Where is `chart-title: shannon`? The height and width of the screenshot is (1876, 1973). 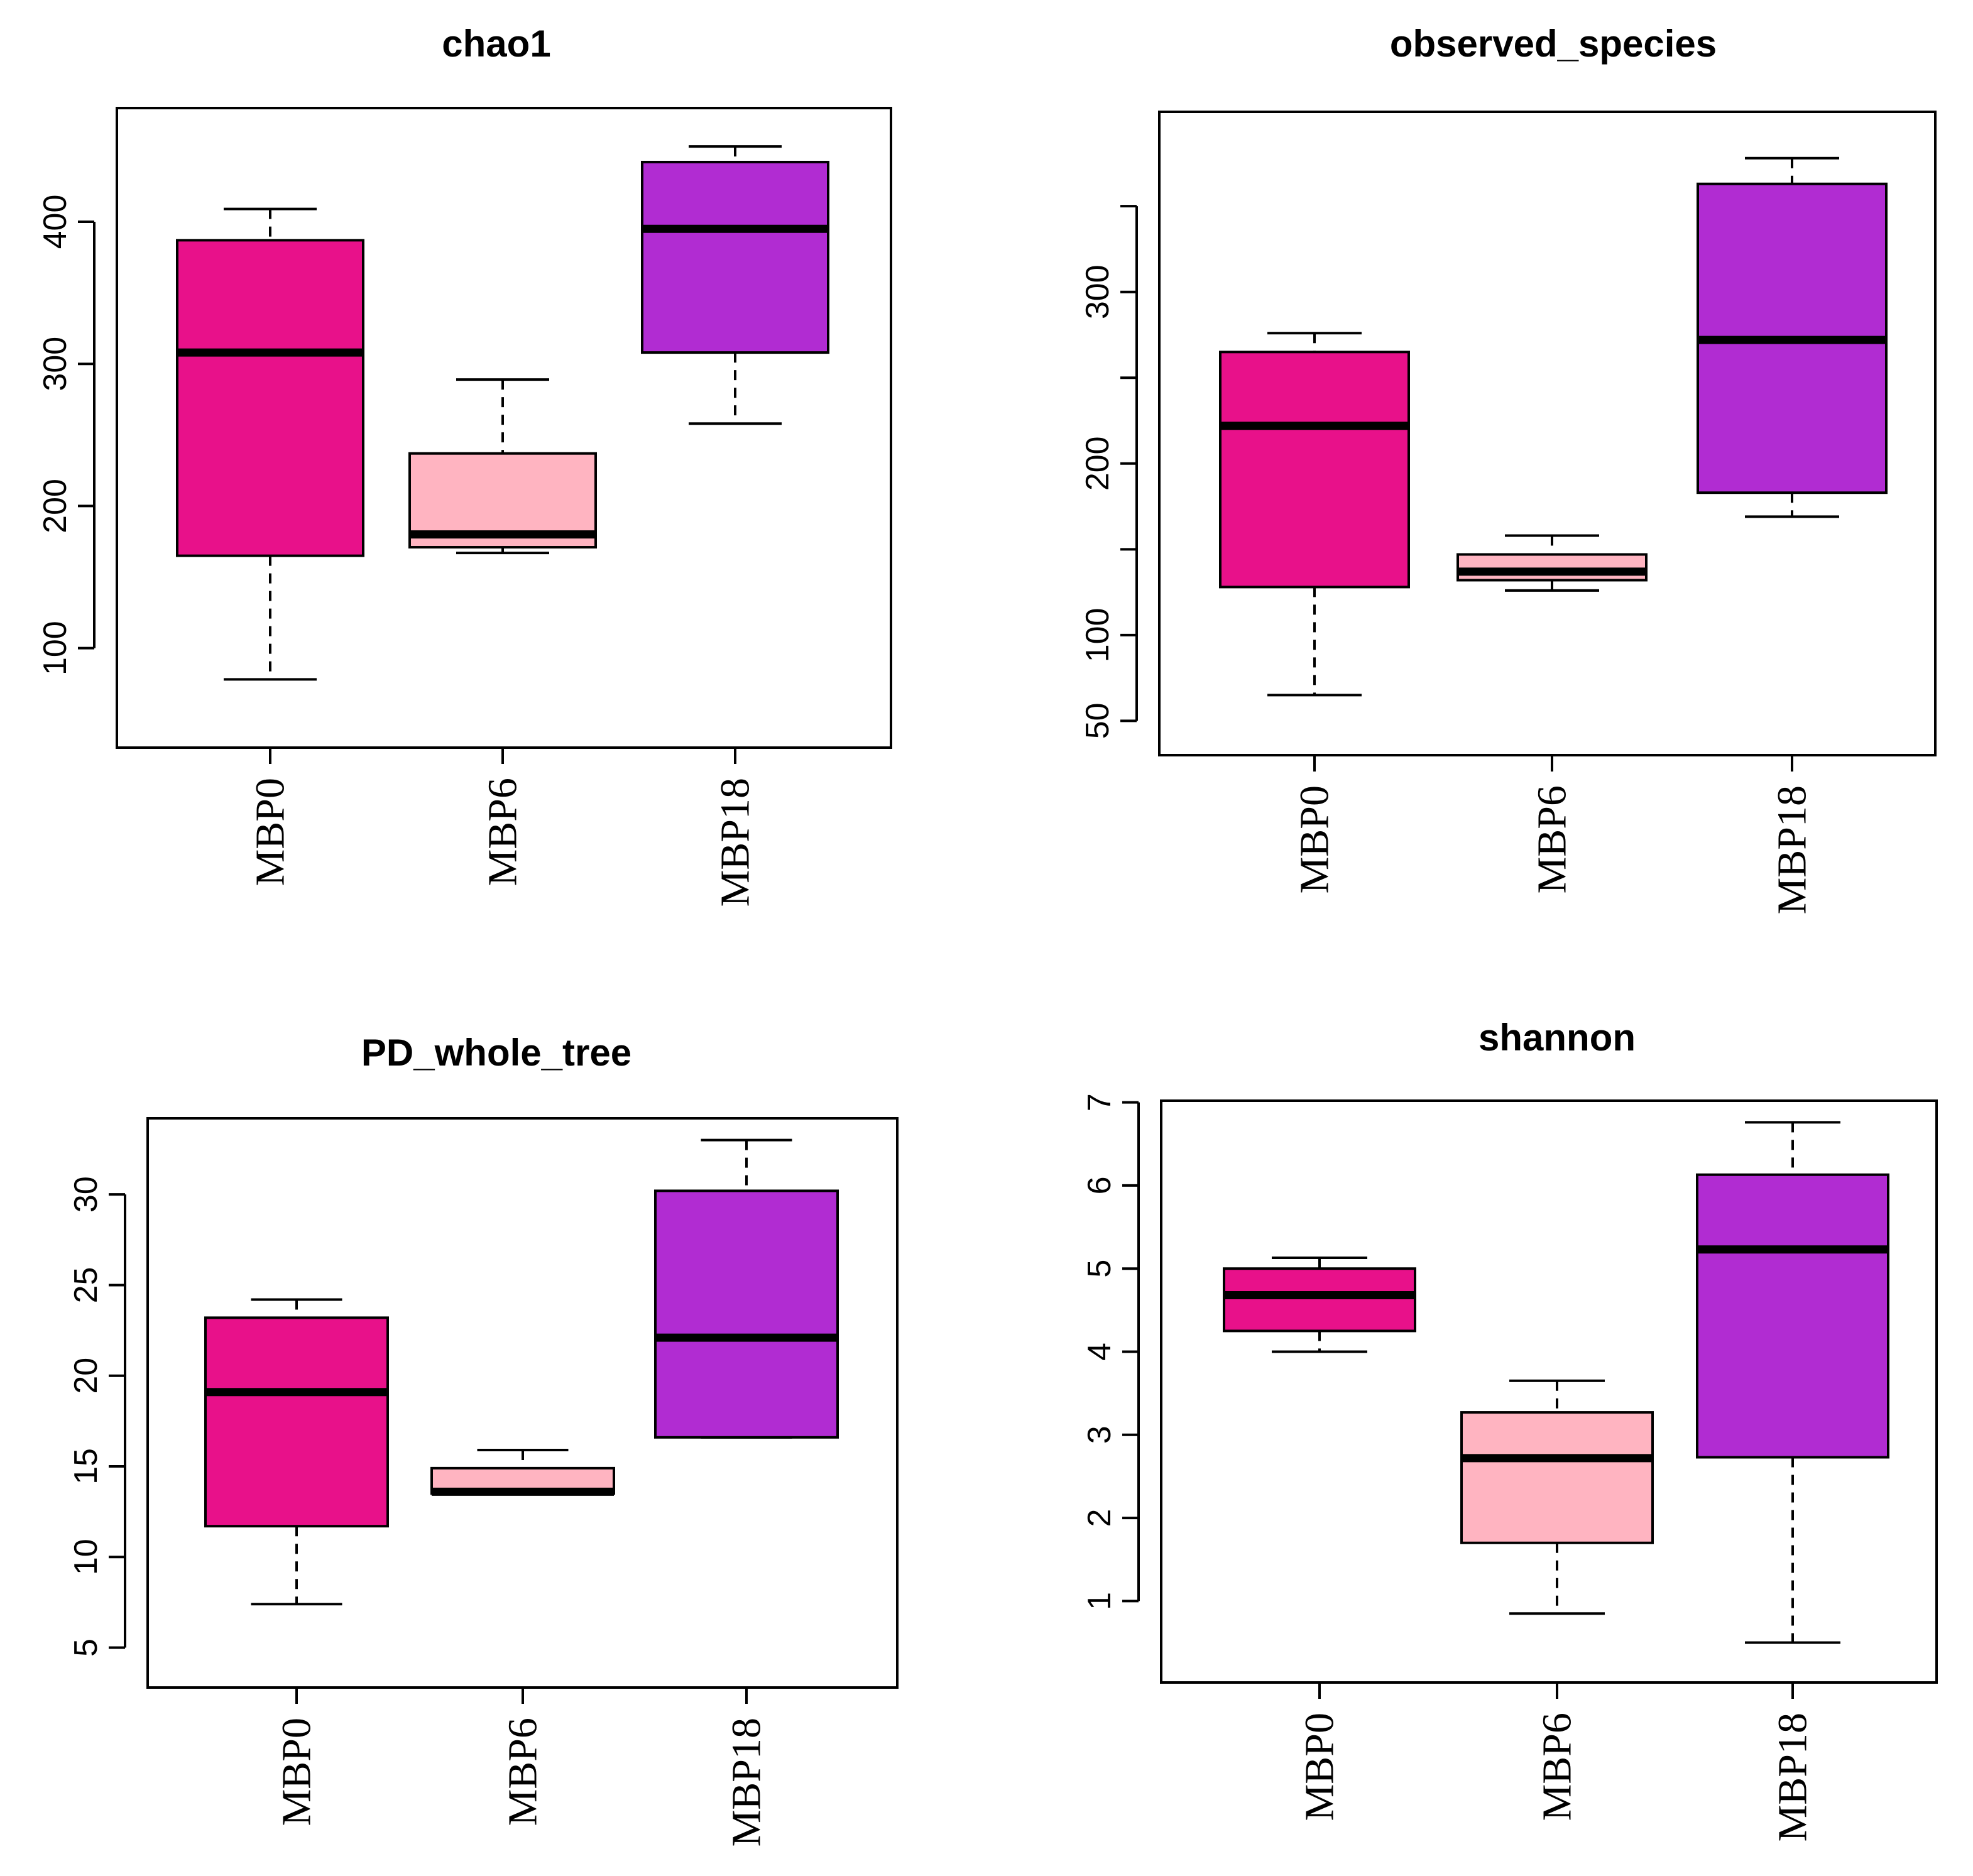
chart-title: shannon is located at coordinates (1557, 1038).